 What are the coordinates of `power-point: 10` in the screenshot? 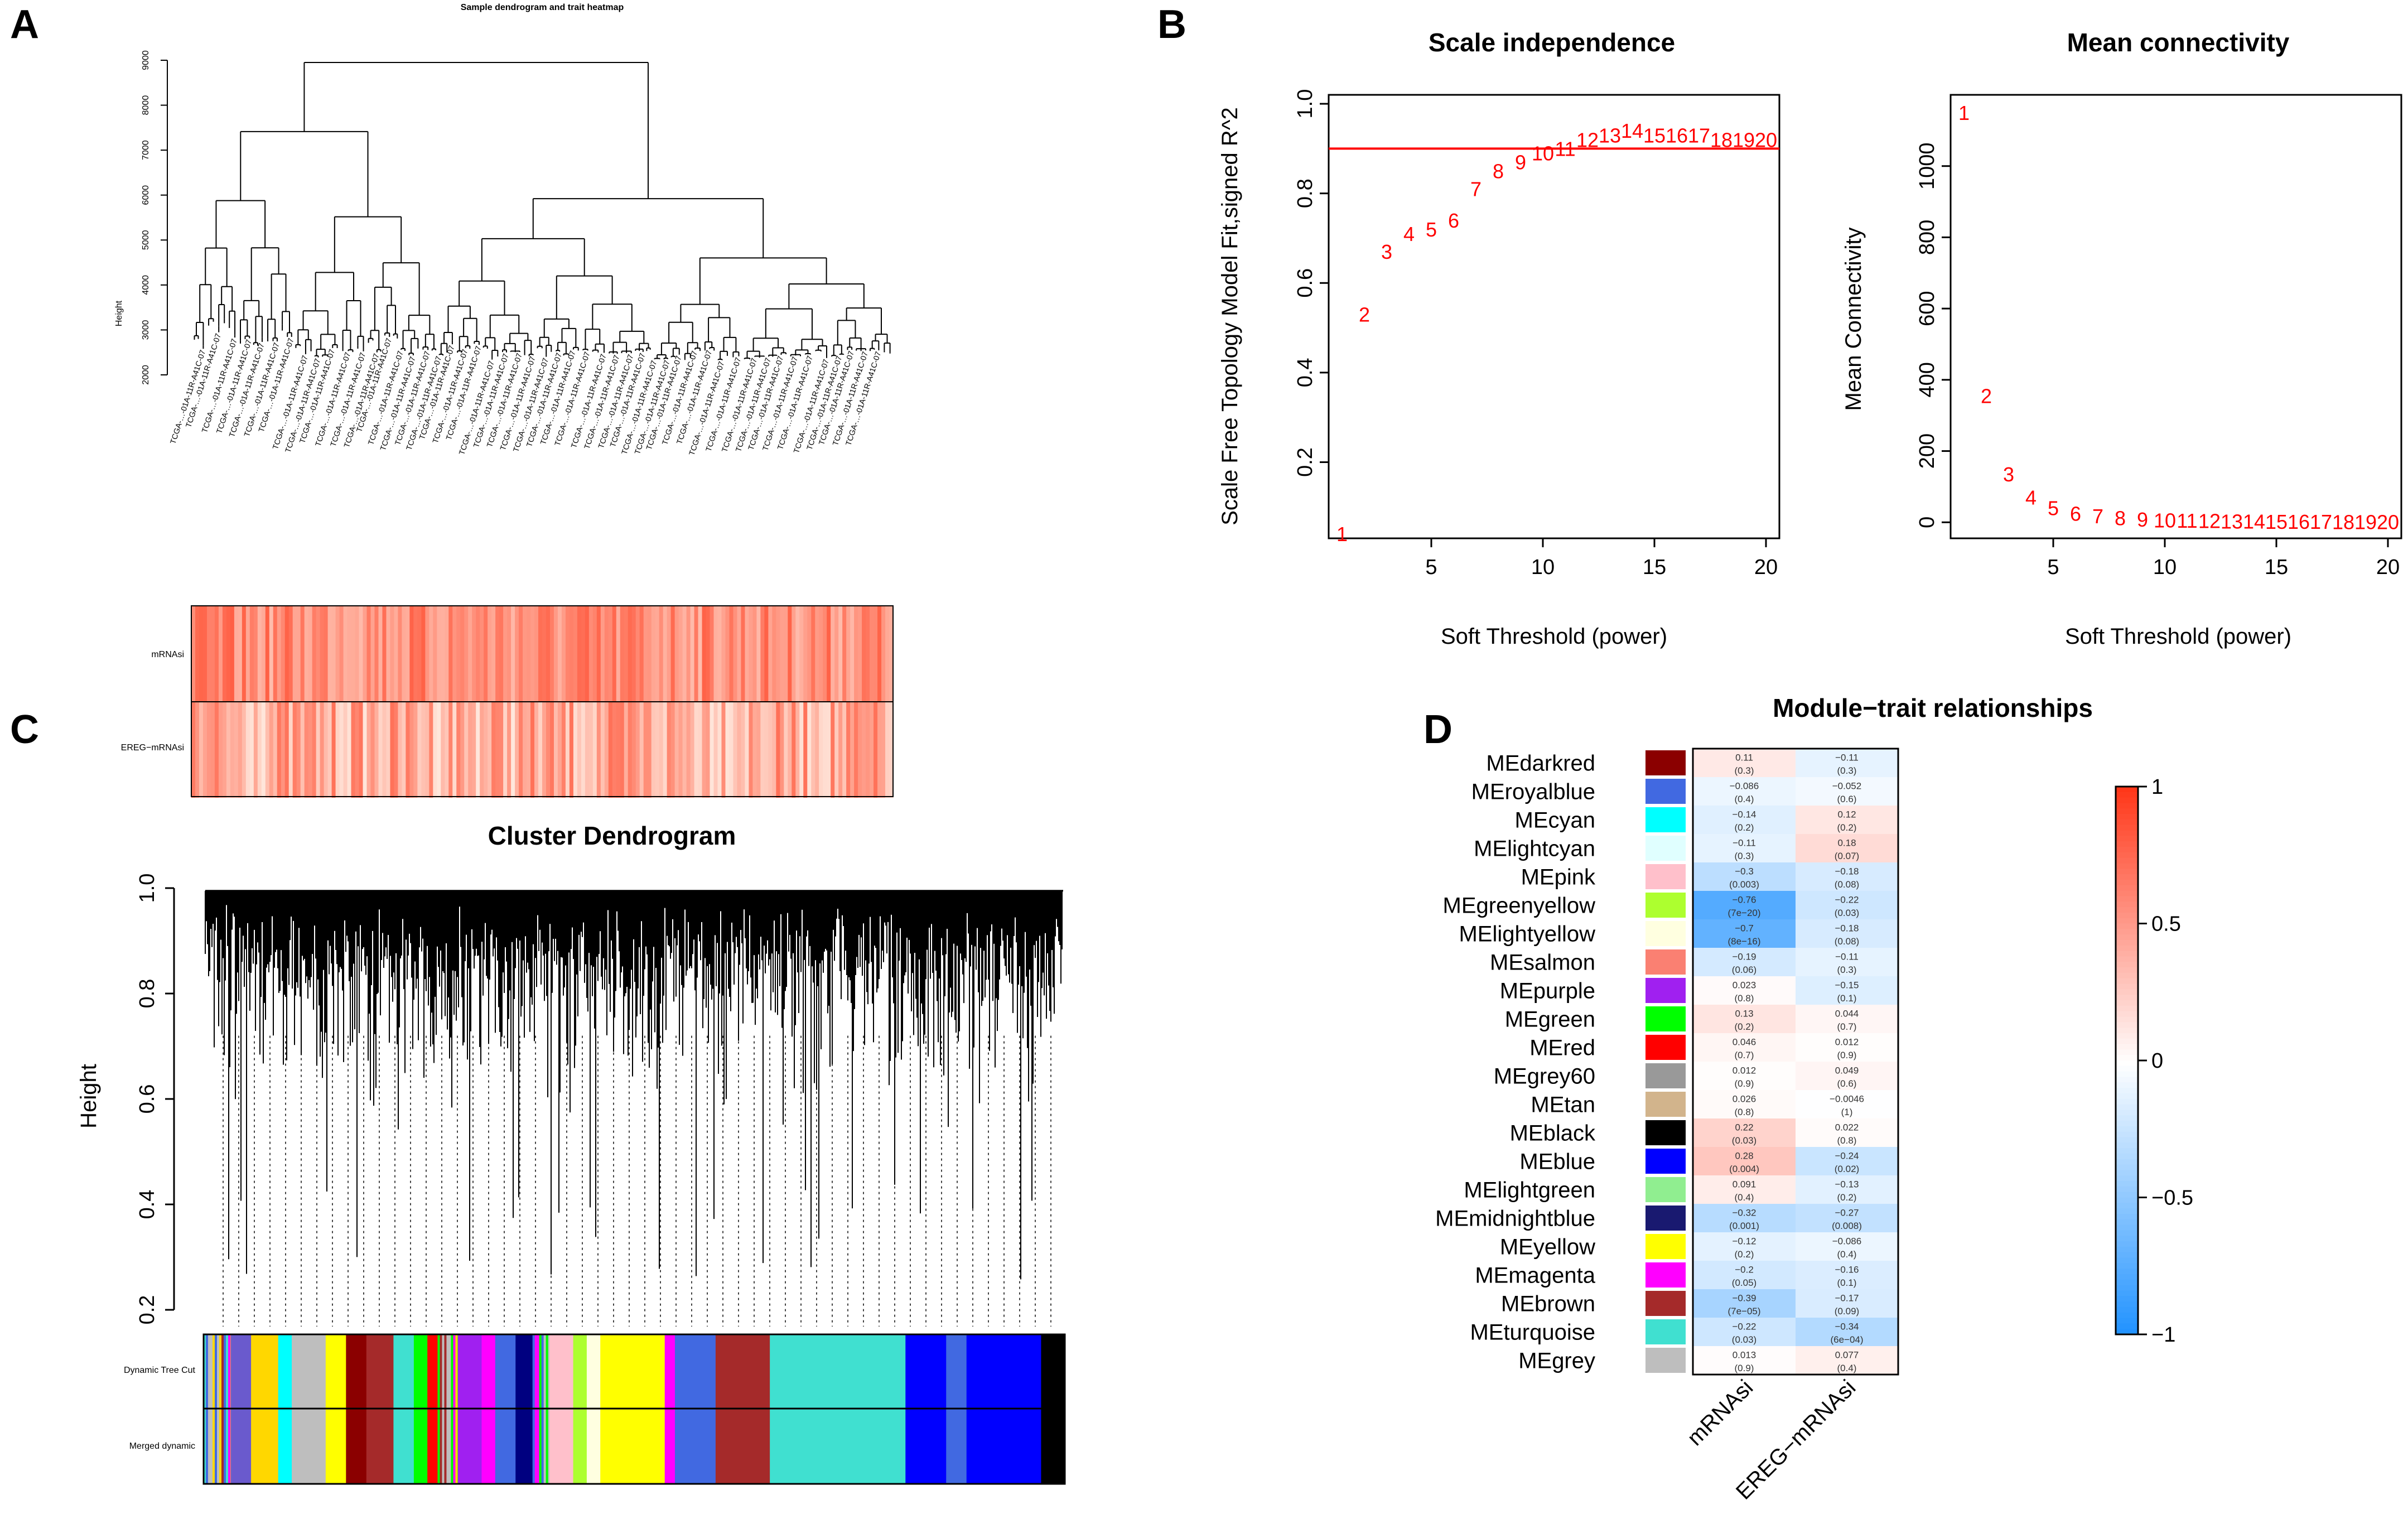 It's located at (1543, 153).